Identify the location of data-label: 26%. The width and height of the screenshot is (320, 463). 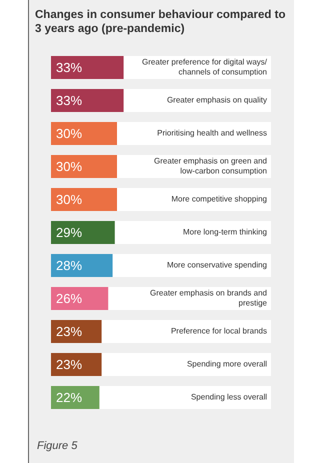
(69, 298).